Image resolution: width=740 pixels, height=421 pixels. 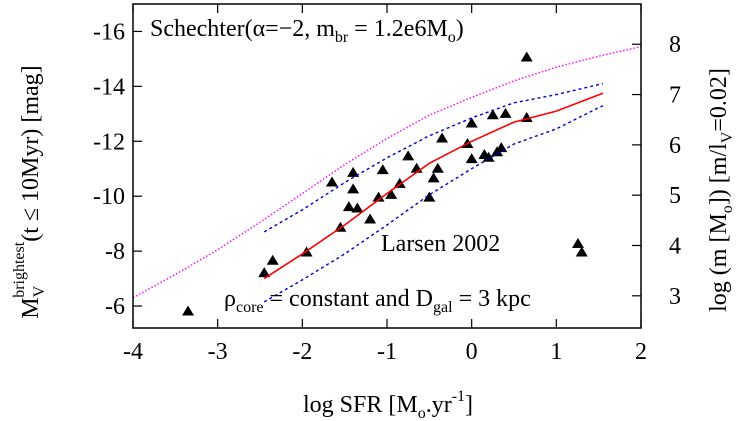 What do you see at coordinates (109, 87) in the screenshot?
I see `y-tick-label: -14` at bounding box center [109, 87].